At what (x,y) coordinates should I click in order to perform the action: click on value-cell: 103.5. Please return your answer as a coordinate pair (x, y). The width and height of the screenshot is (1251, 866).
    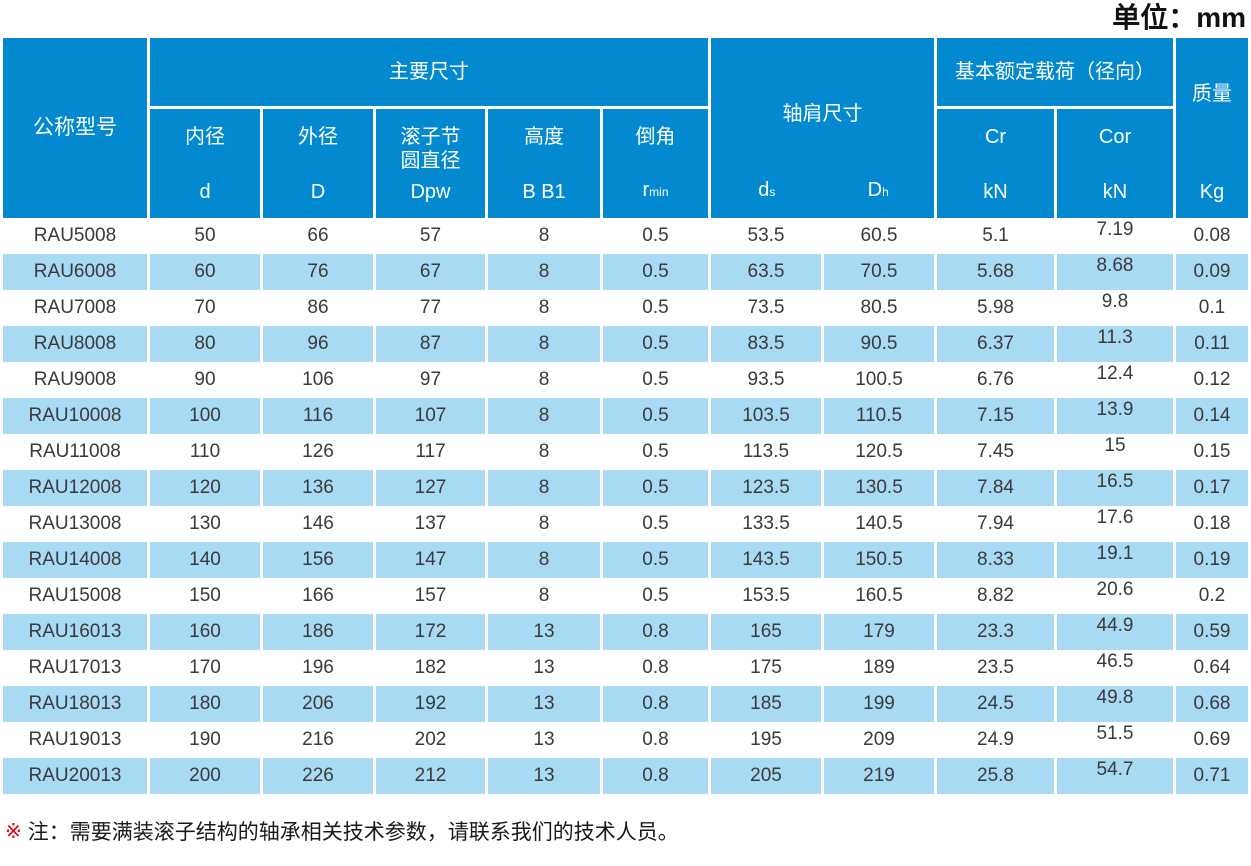
    Looking at the image, I should click on (766, 416).